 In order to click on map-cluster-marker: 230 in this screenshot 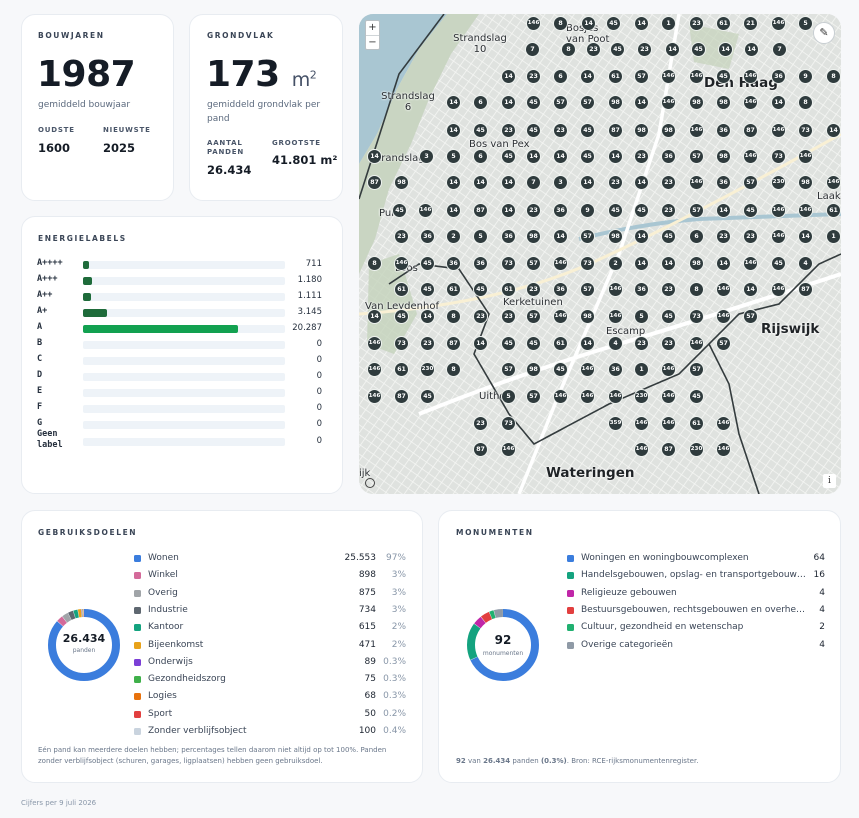, I will do `click(641, 396)`.